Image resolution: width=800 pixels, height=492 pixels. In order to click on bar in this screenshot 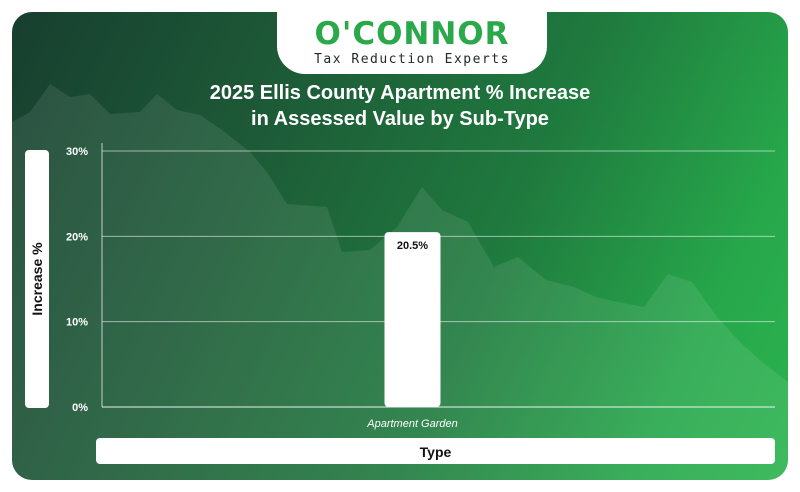, I will do `click(412, 319)`.